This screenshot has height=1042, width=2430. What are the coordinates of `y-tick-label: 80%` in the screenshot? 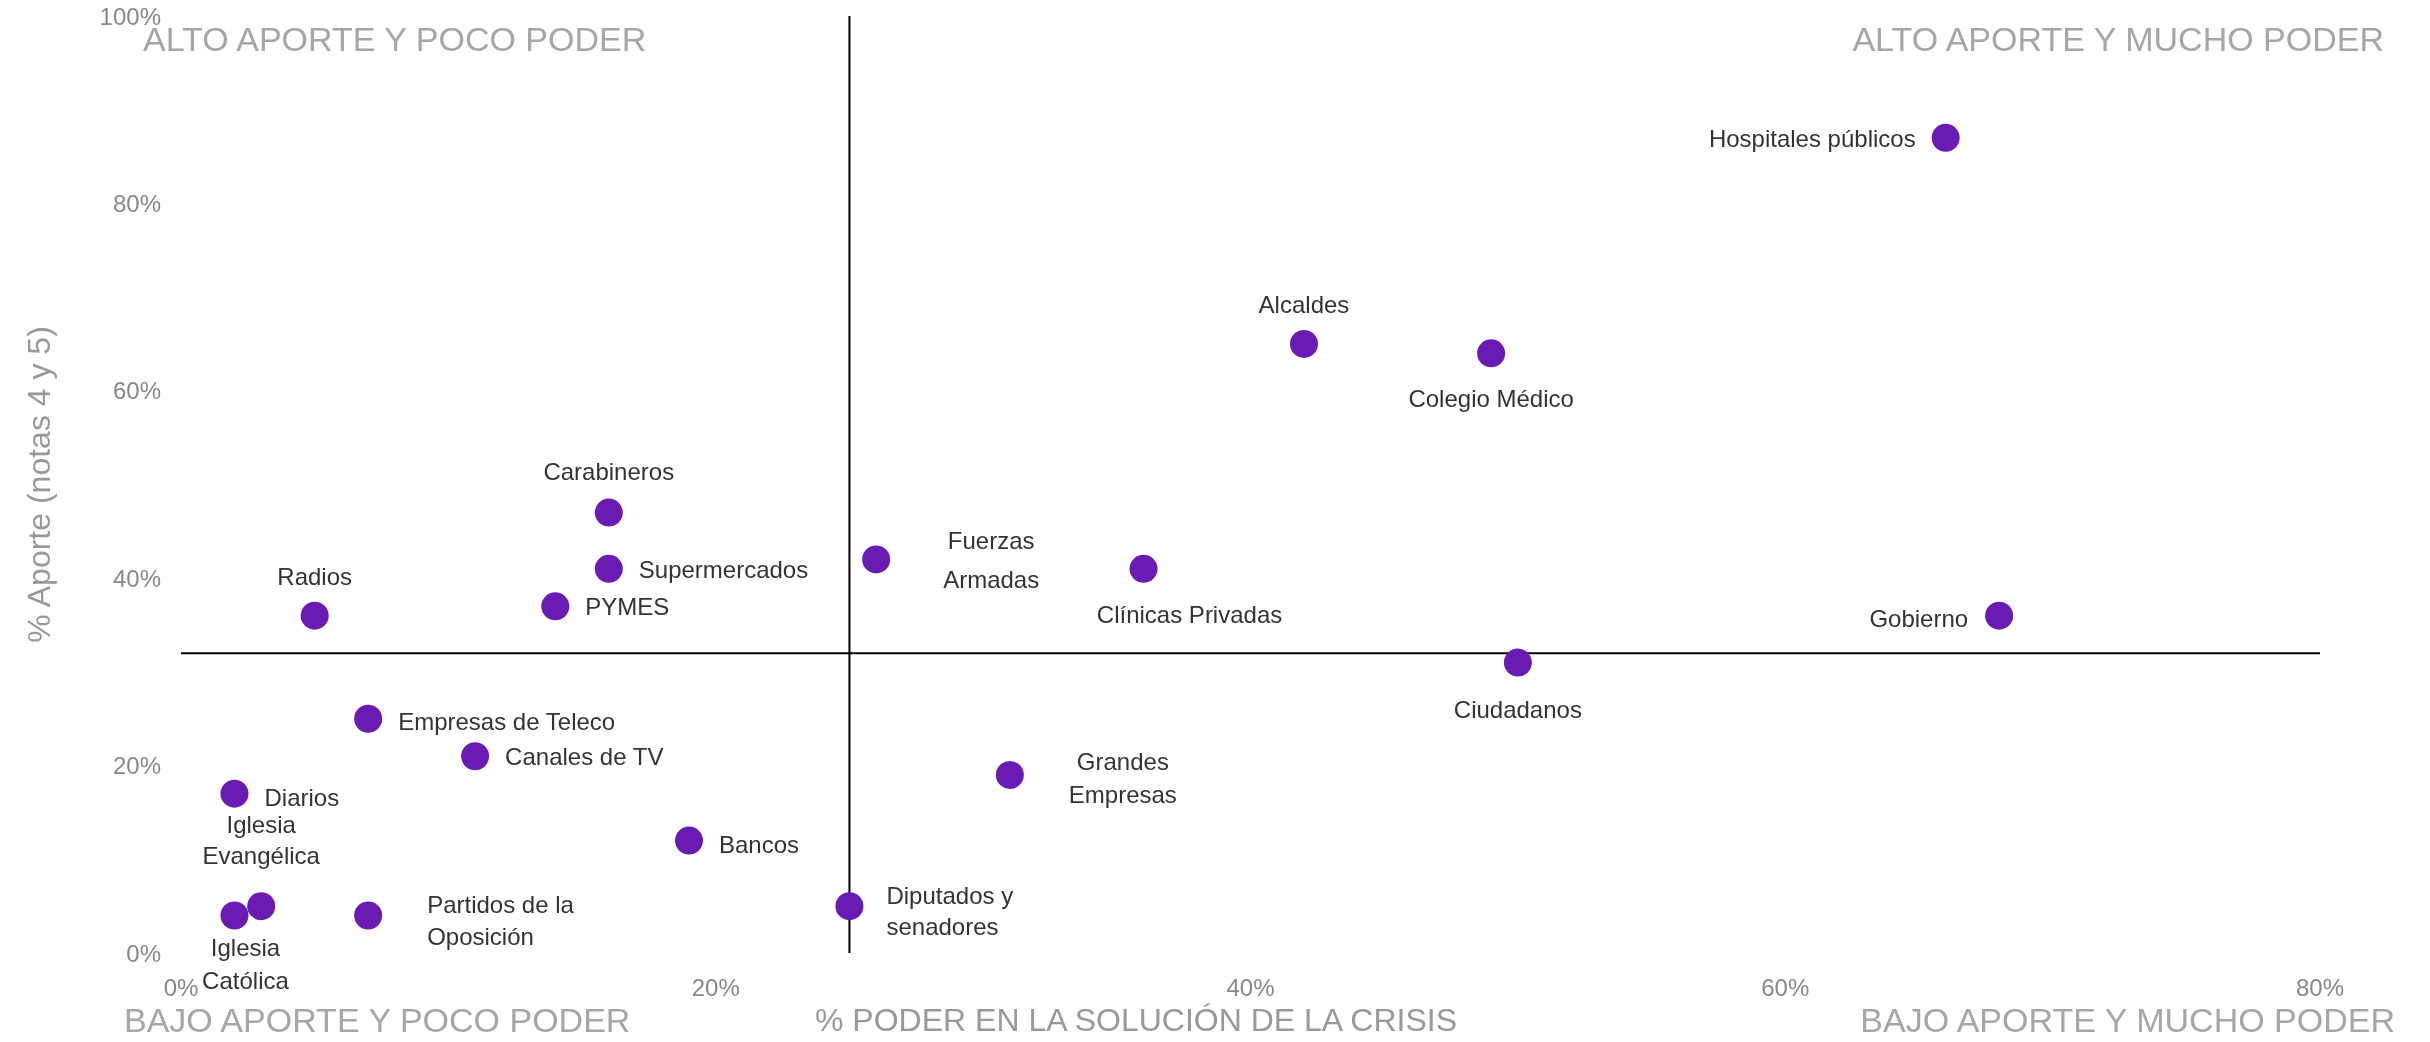 It's located at (136, 203).